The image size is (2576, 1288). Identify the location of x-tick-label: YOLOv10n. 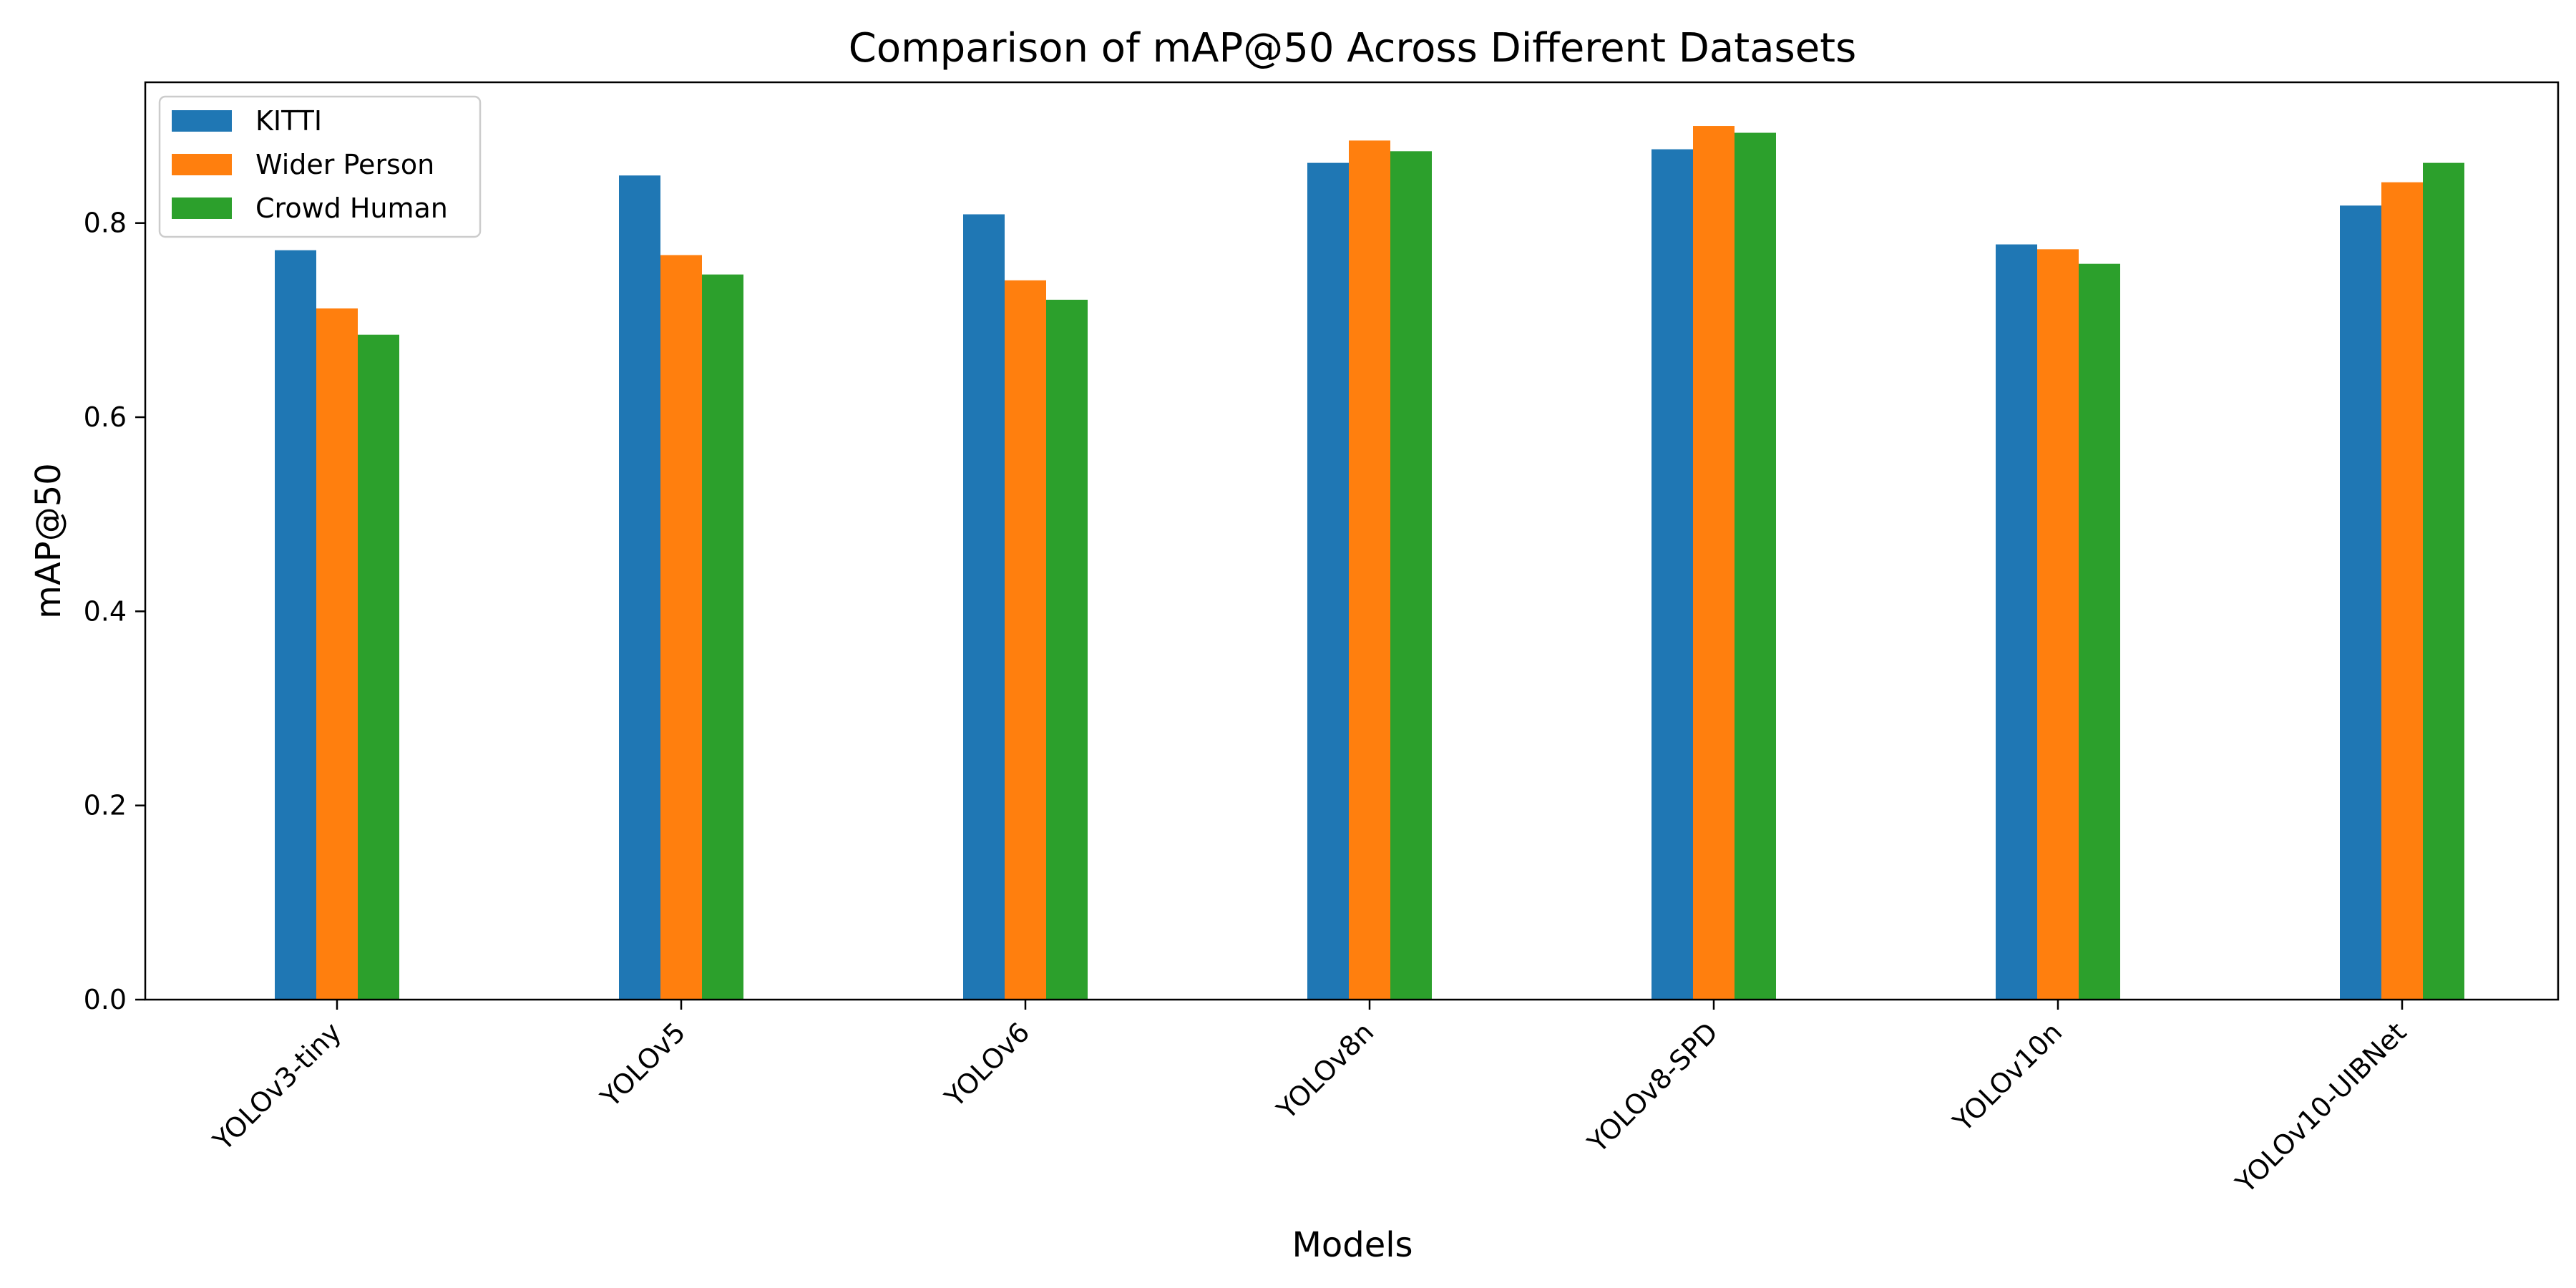
(2007, 1077).